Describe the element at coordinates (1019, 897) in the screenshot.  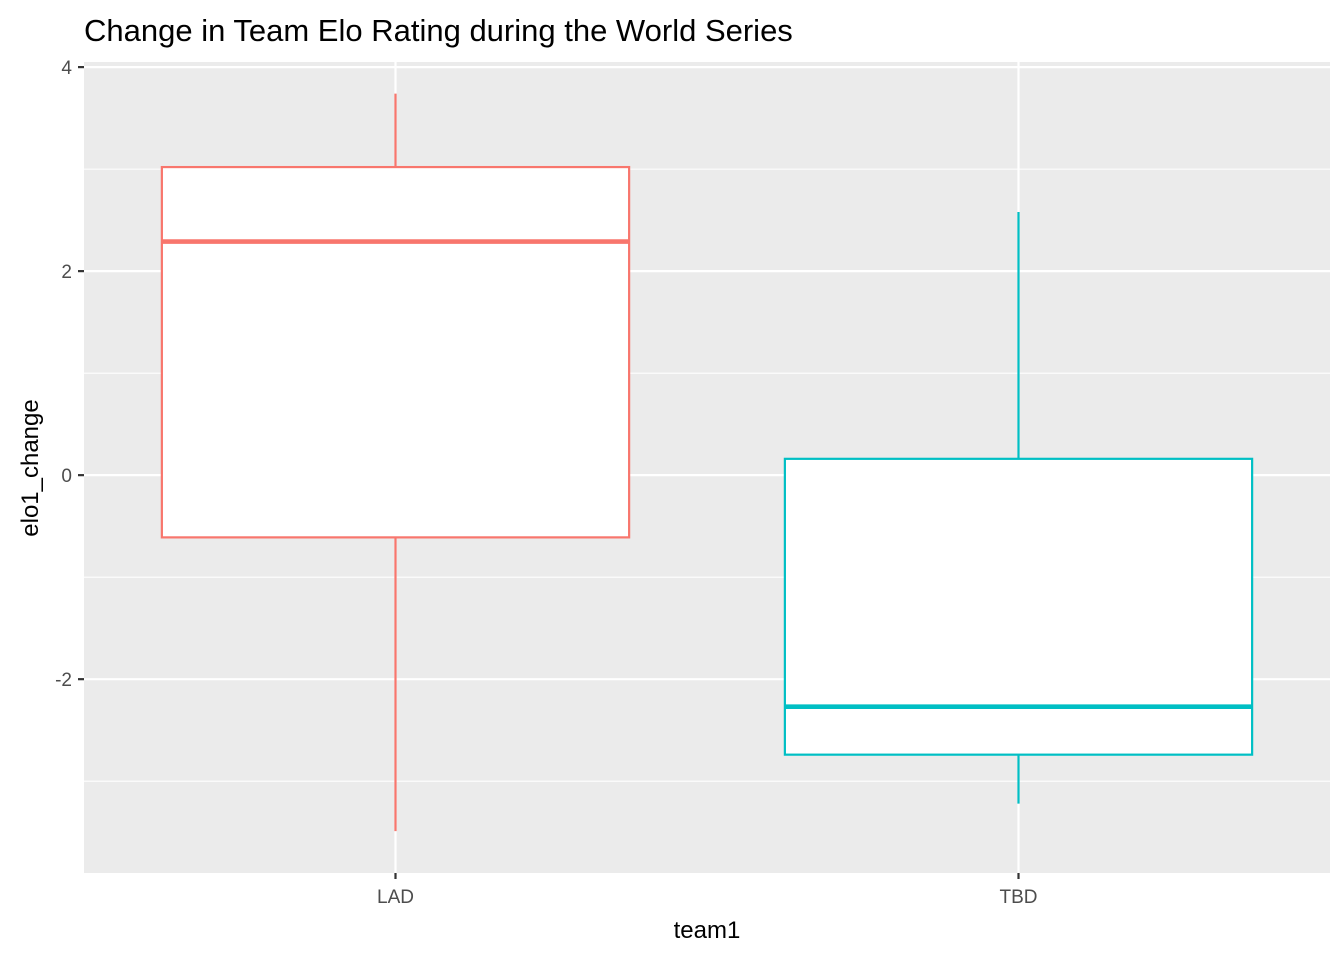
I see `x-tick-label: TBD` at that location.